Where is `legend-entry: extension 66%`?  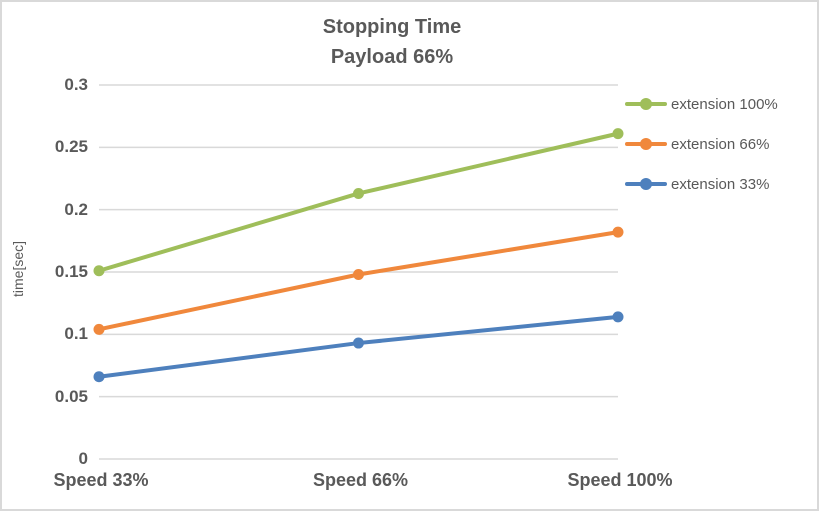
legend-entry: extension 66% is located at coordinates (697, 144).